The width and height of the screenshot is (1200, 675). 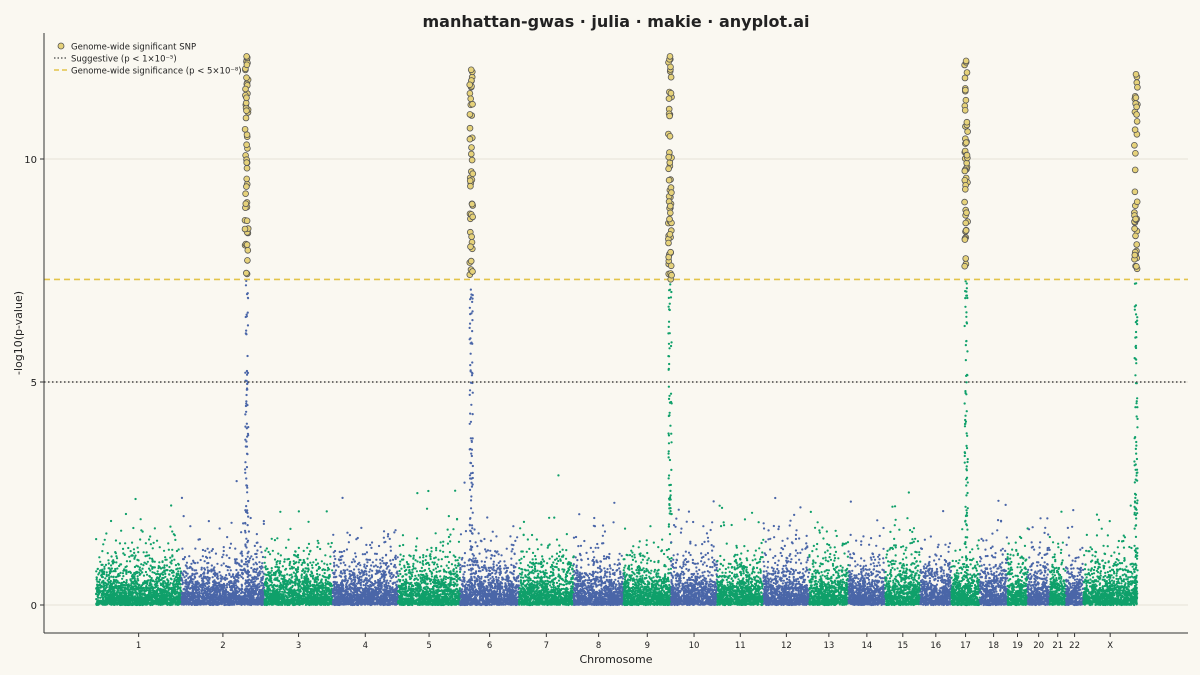 What do you see at coordinates (935, 646) in the screenshot?
I see `x-tick-label: 16` at bounding box center [935, 646].